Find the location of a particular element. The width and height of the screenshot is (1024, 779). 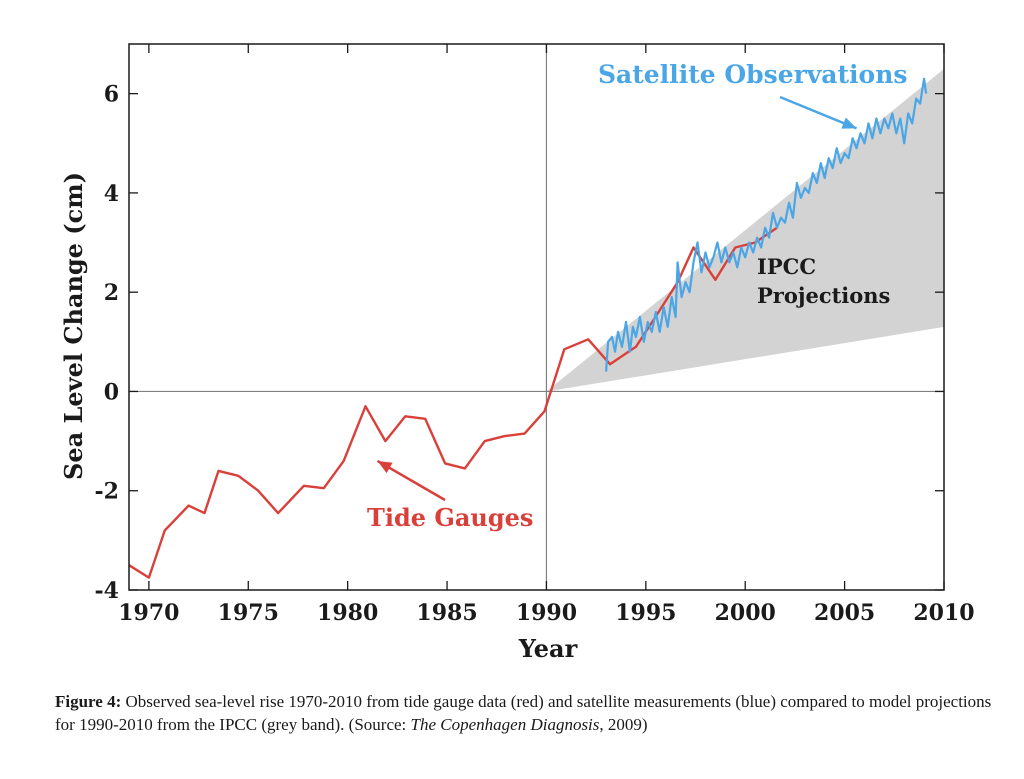

y-tick-label: -4 is located at coordinates (107, 591).